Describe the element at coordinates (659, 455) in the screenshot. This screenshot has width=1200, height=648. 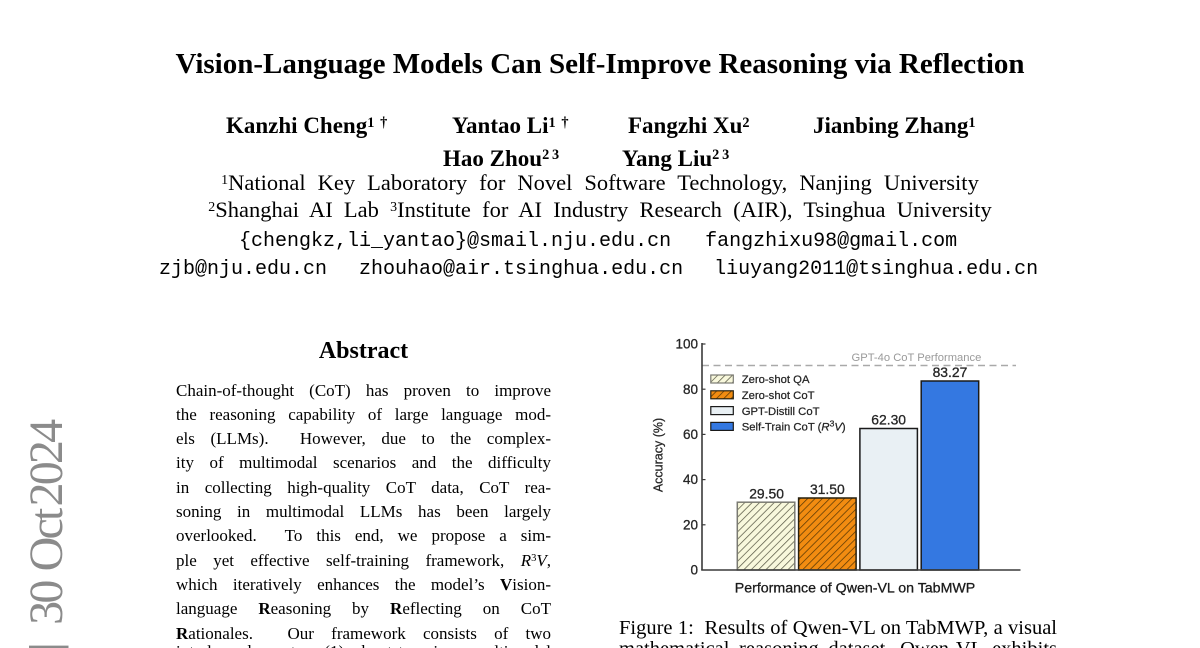
I see `svg-text: Accuracy (%)` at that location.